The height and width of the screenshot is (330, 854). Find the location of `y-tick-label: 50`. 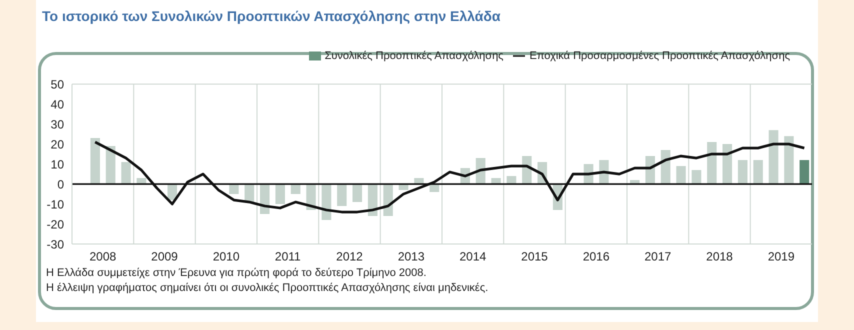

y-tick-label: 50 is located at coordinates (57, 84).